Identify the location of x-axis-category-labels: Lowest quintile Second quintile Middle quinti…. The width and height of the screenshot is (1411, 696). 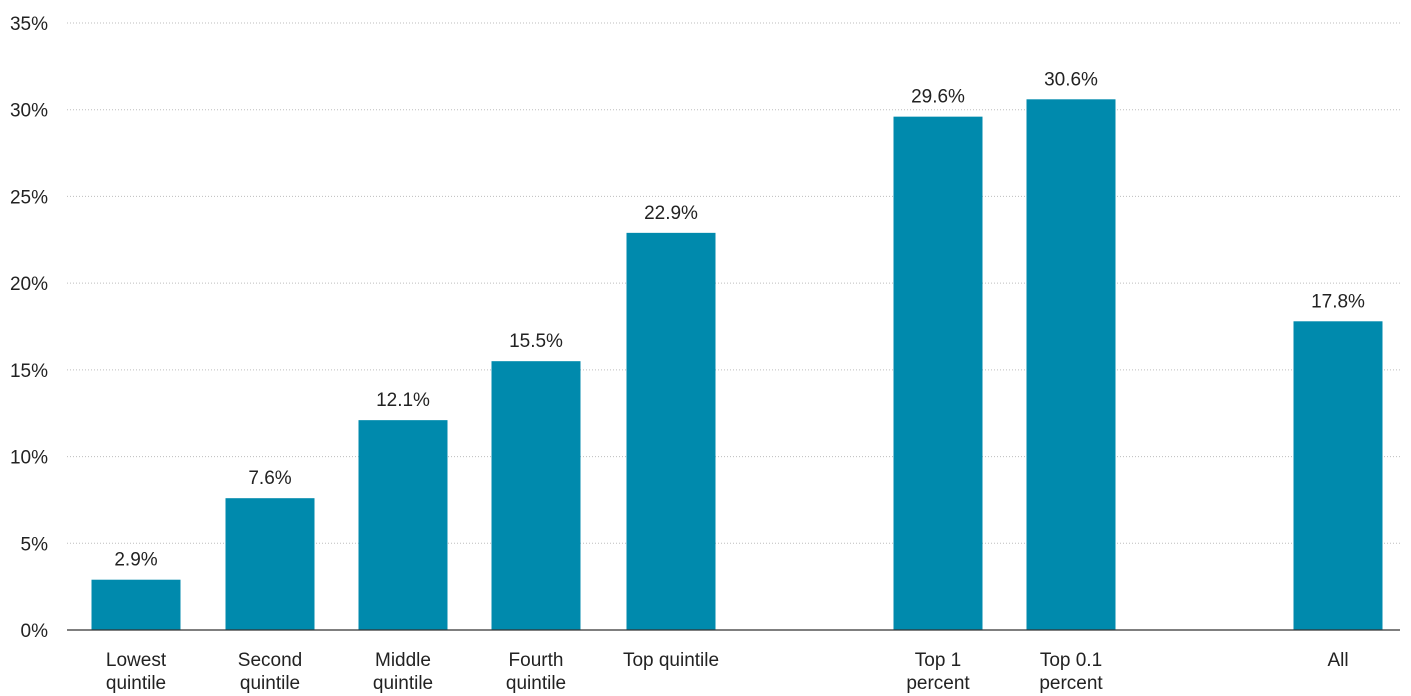
(727, 672).